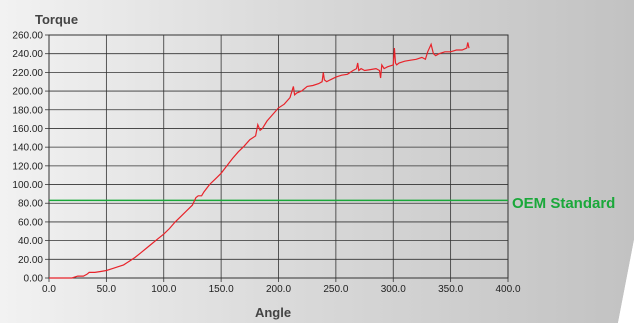  What do you see at coordinates (278, 289) in the screenshot?
I see `x-tick-label: 200.0` at bounding box center [278, 289].